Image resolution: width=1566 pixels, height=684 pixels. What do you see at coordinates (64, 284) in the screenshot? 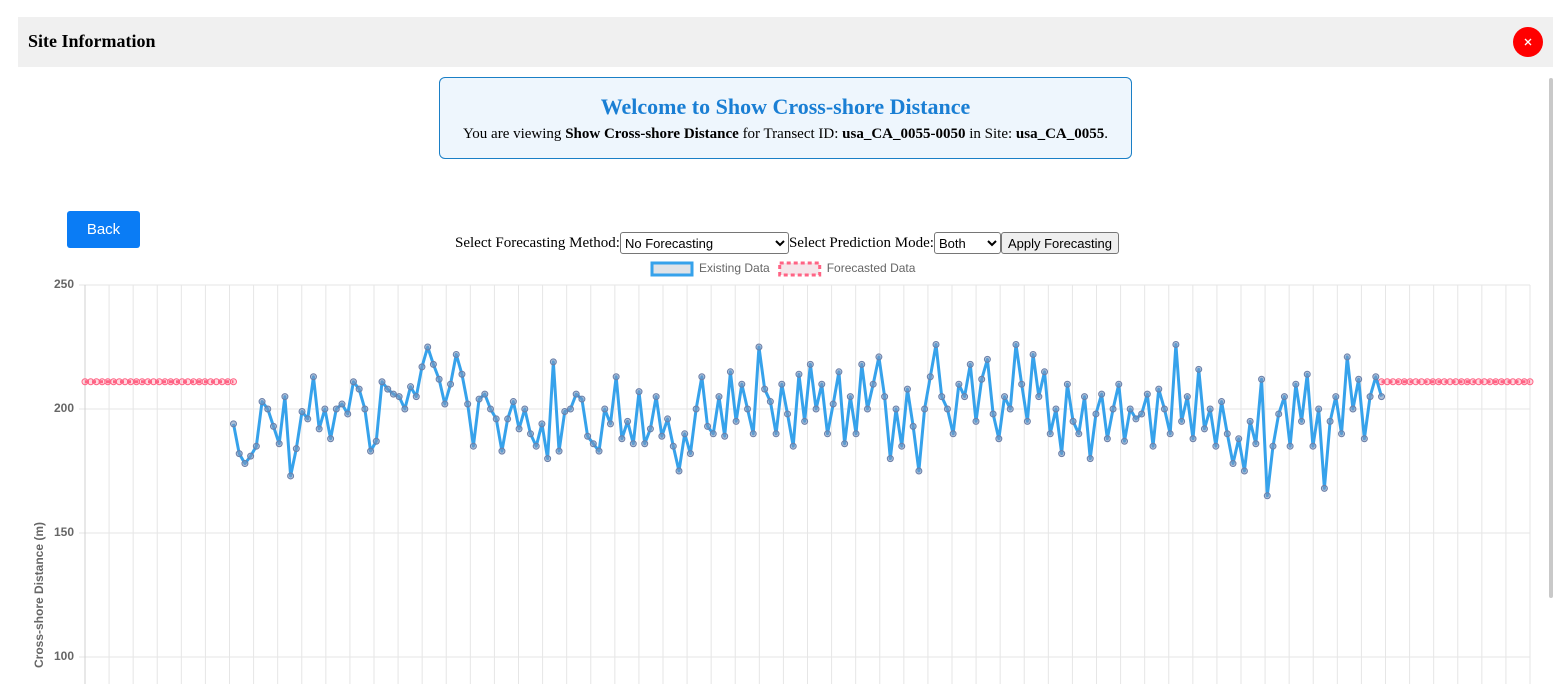
I see `y-tick-label: 250` at bounding box center [64, 284].